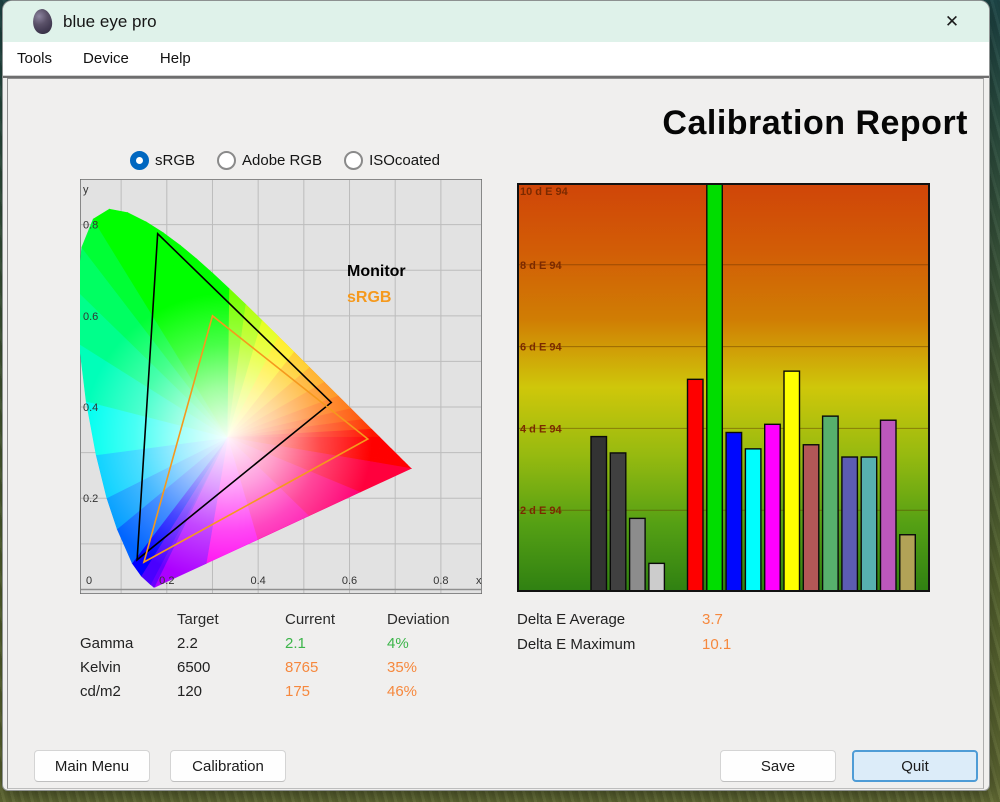 This screenshot has height=802, width=1000. I want to click on menu-item-tools: Tools, so click(35, 58).